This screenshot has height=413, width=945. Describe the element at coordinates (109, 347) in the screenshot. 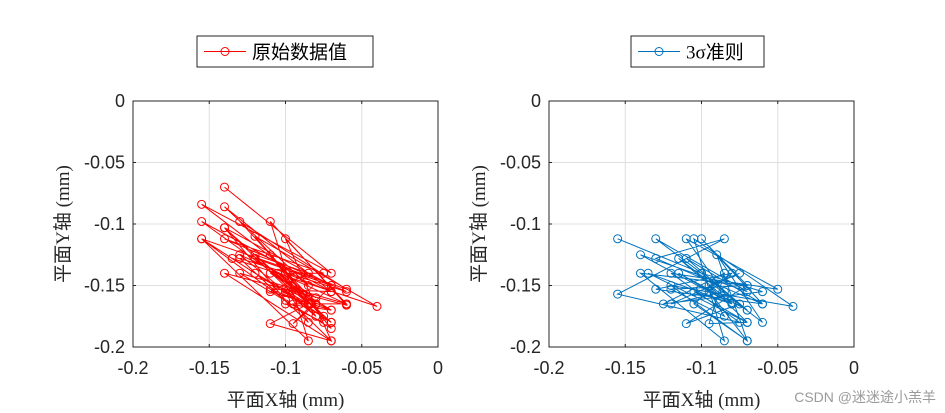

I see `y-tick-label-original: -0.2` at that location.